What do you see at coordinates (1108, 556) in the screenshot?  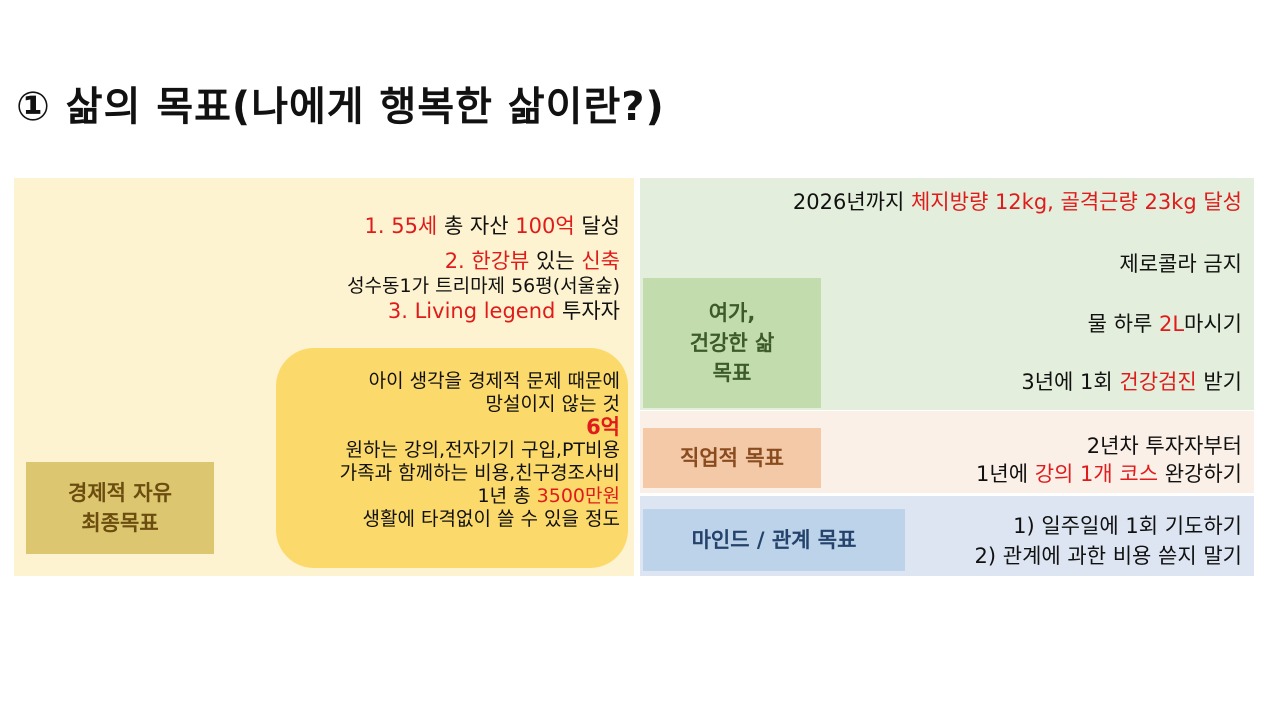 I see `mind-goal-spending: 2) 관계에 과한 비용 쓷지 말기` at bounding box center [1108, 556].